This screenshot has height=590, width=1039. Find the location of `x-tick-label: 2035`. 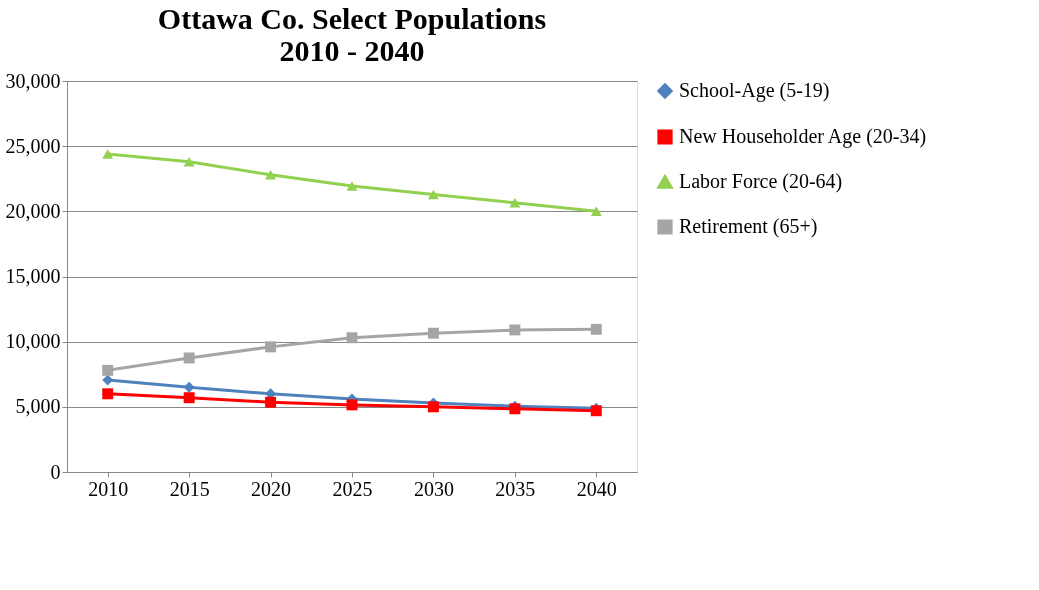

x-tick-label: 2035 is located at coordinates (515, 488).